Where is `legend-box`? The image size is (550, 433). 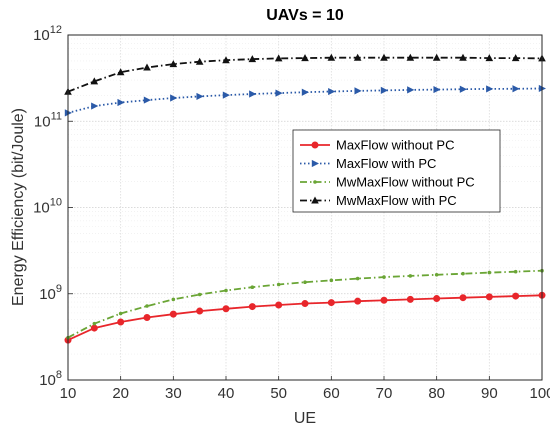
legend-box is located at coordinates (396, 171).